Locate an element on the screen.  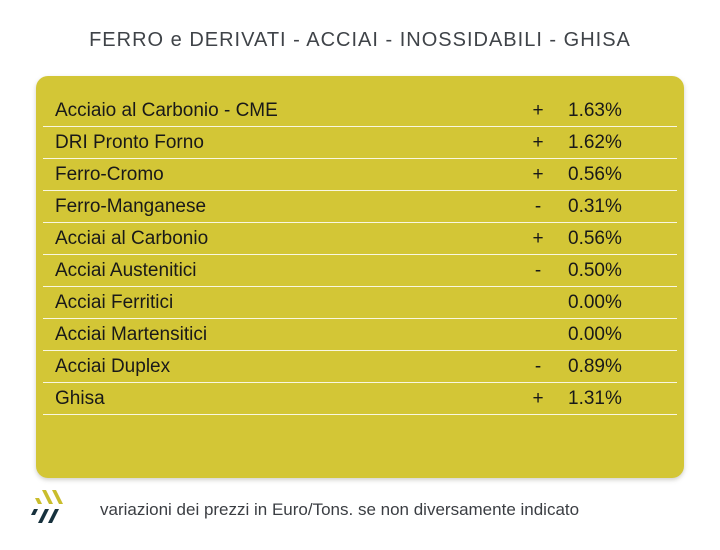
row-value: 0.31% is located at coordinates (595, 206).